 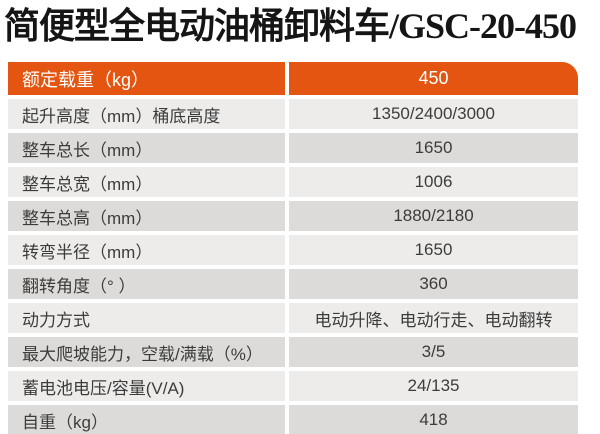 What do you see at coordinates (433, 386) in the screenshot?
I see `spec-value: 24/135` at bounding box center [433, 386].